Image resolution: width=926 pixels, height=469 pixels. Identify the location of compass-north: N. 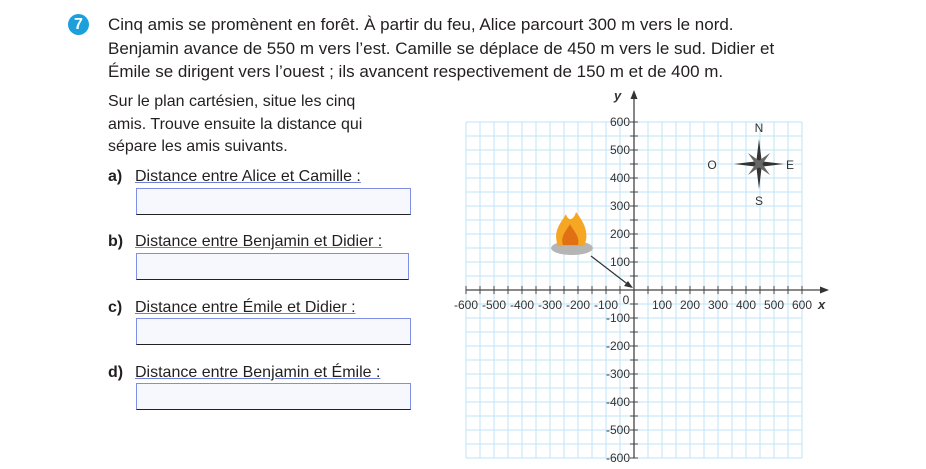
(759, 128).